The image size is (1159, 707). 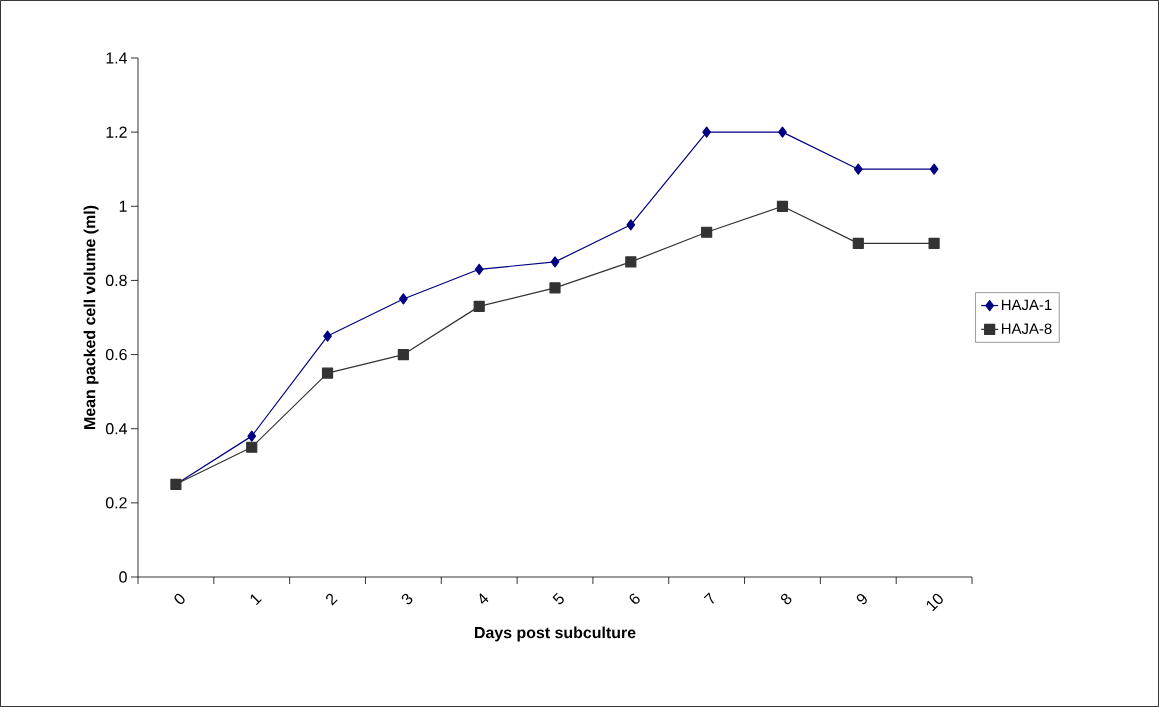 What do you see at coordinates (555, 634) in the screenshot?
I see `x-axis-title: Days post subculture` at bounding box center [555, 634].